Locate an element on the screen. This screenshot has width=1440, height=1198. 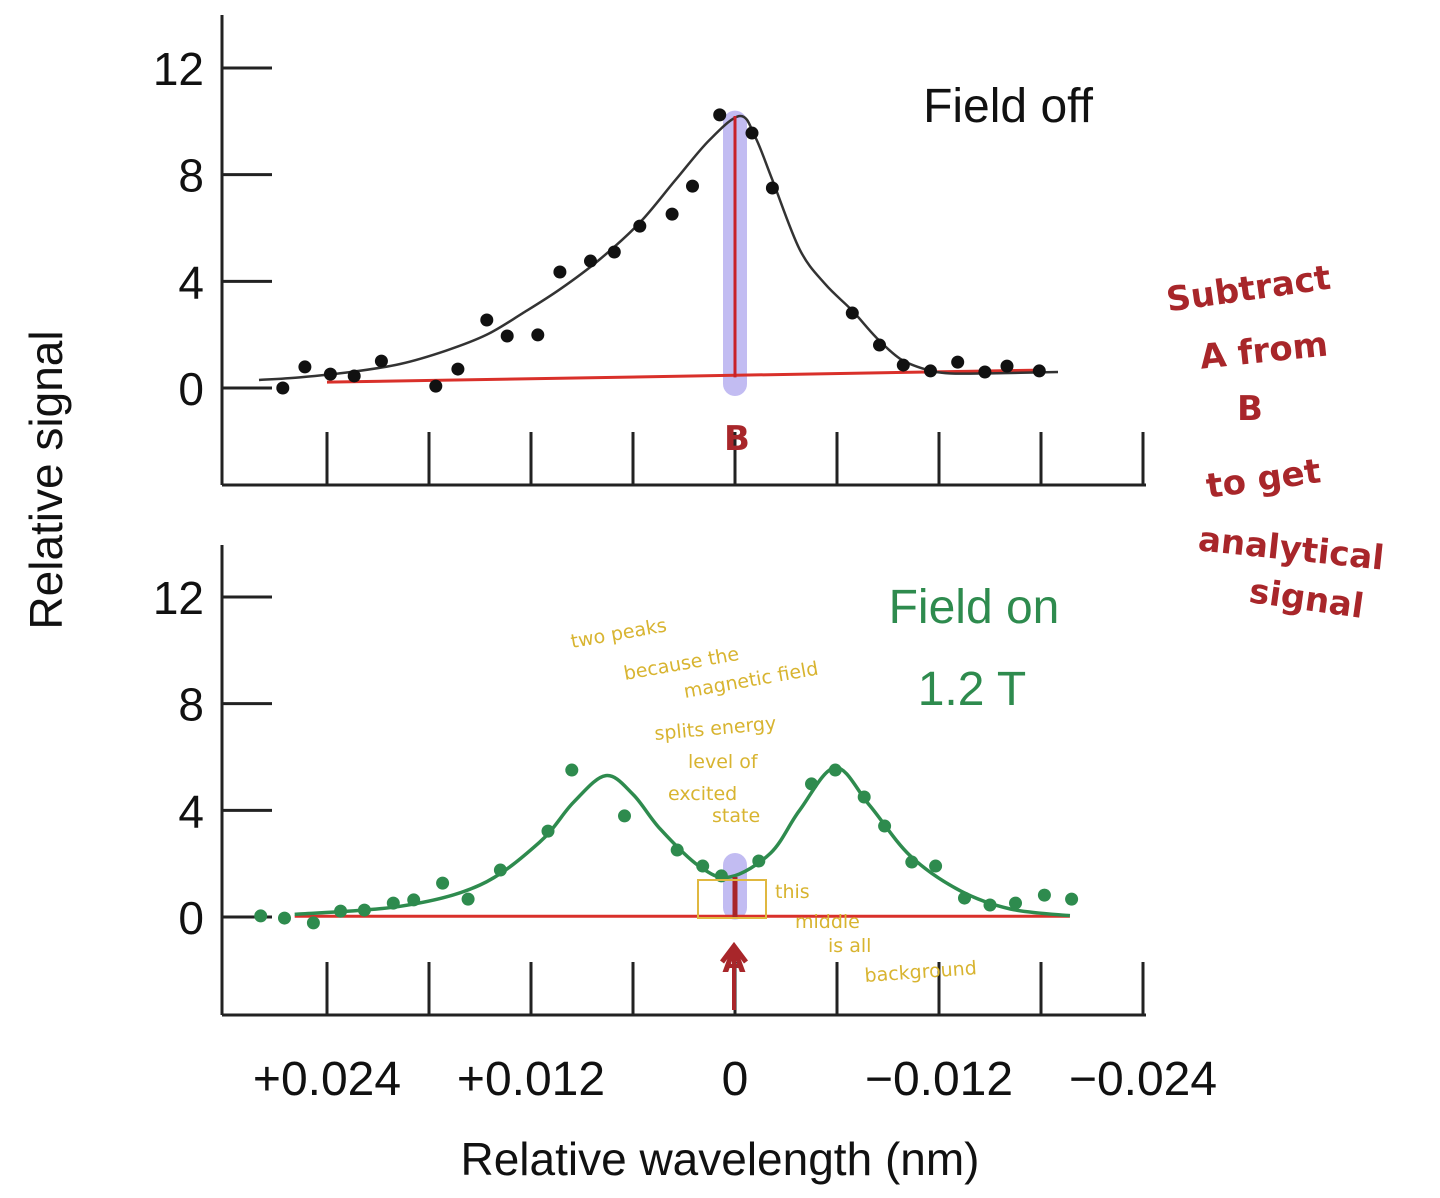
side-note-line: to get is located at coordinates (1264, 479).